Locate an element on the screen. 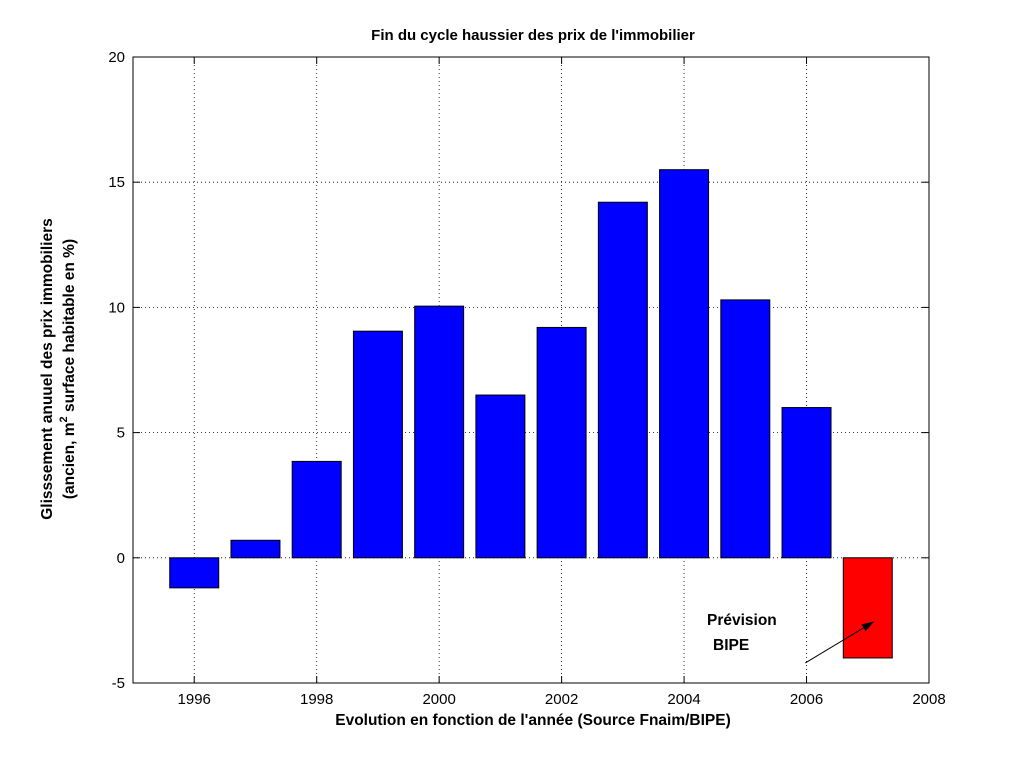  x-tick-label: 2006 is located at coordinates (806, 699).